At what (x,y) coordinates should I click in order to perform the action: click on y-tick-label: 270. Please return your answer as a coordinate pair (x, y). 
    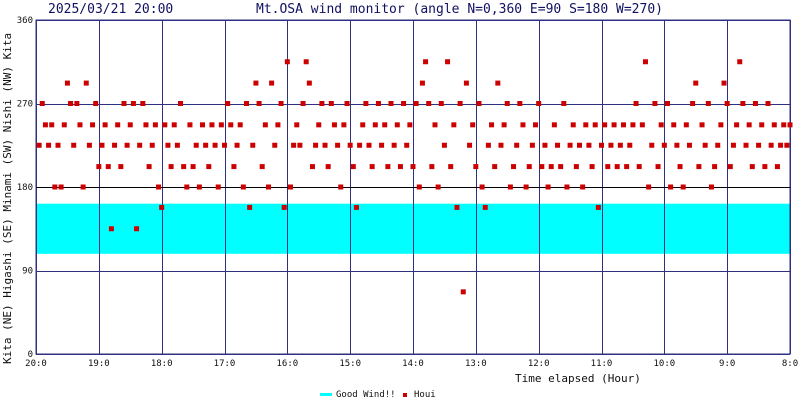
    Looking at the image, I should click on (25, 105).